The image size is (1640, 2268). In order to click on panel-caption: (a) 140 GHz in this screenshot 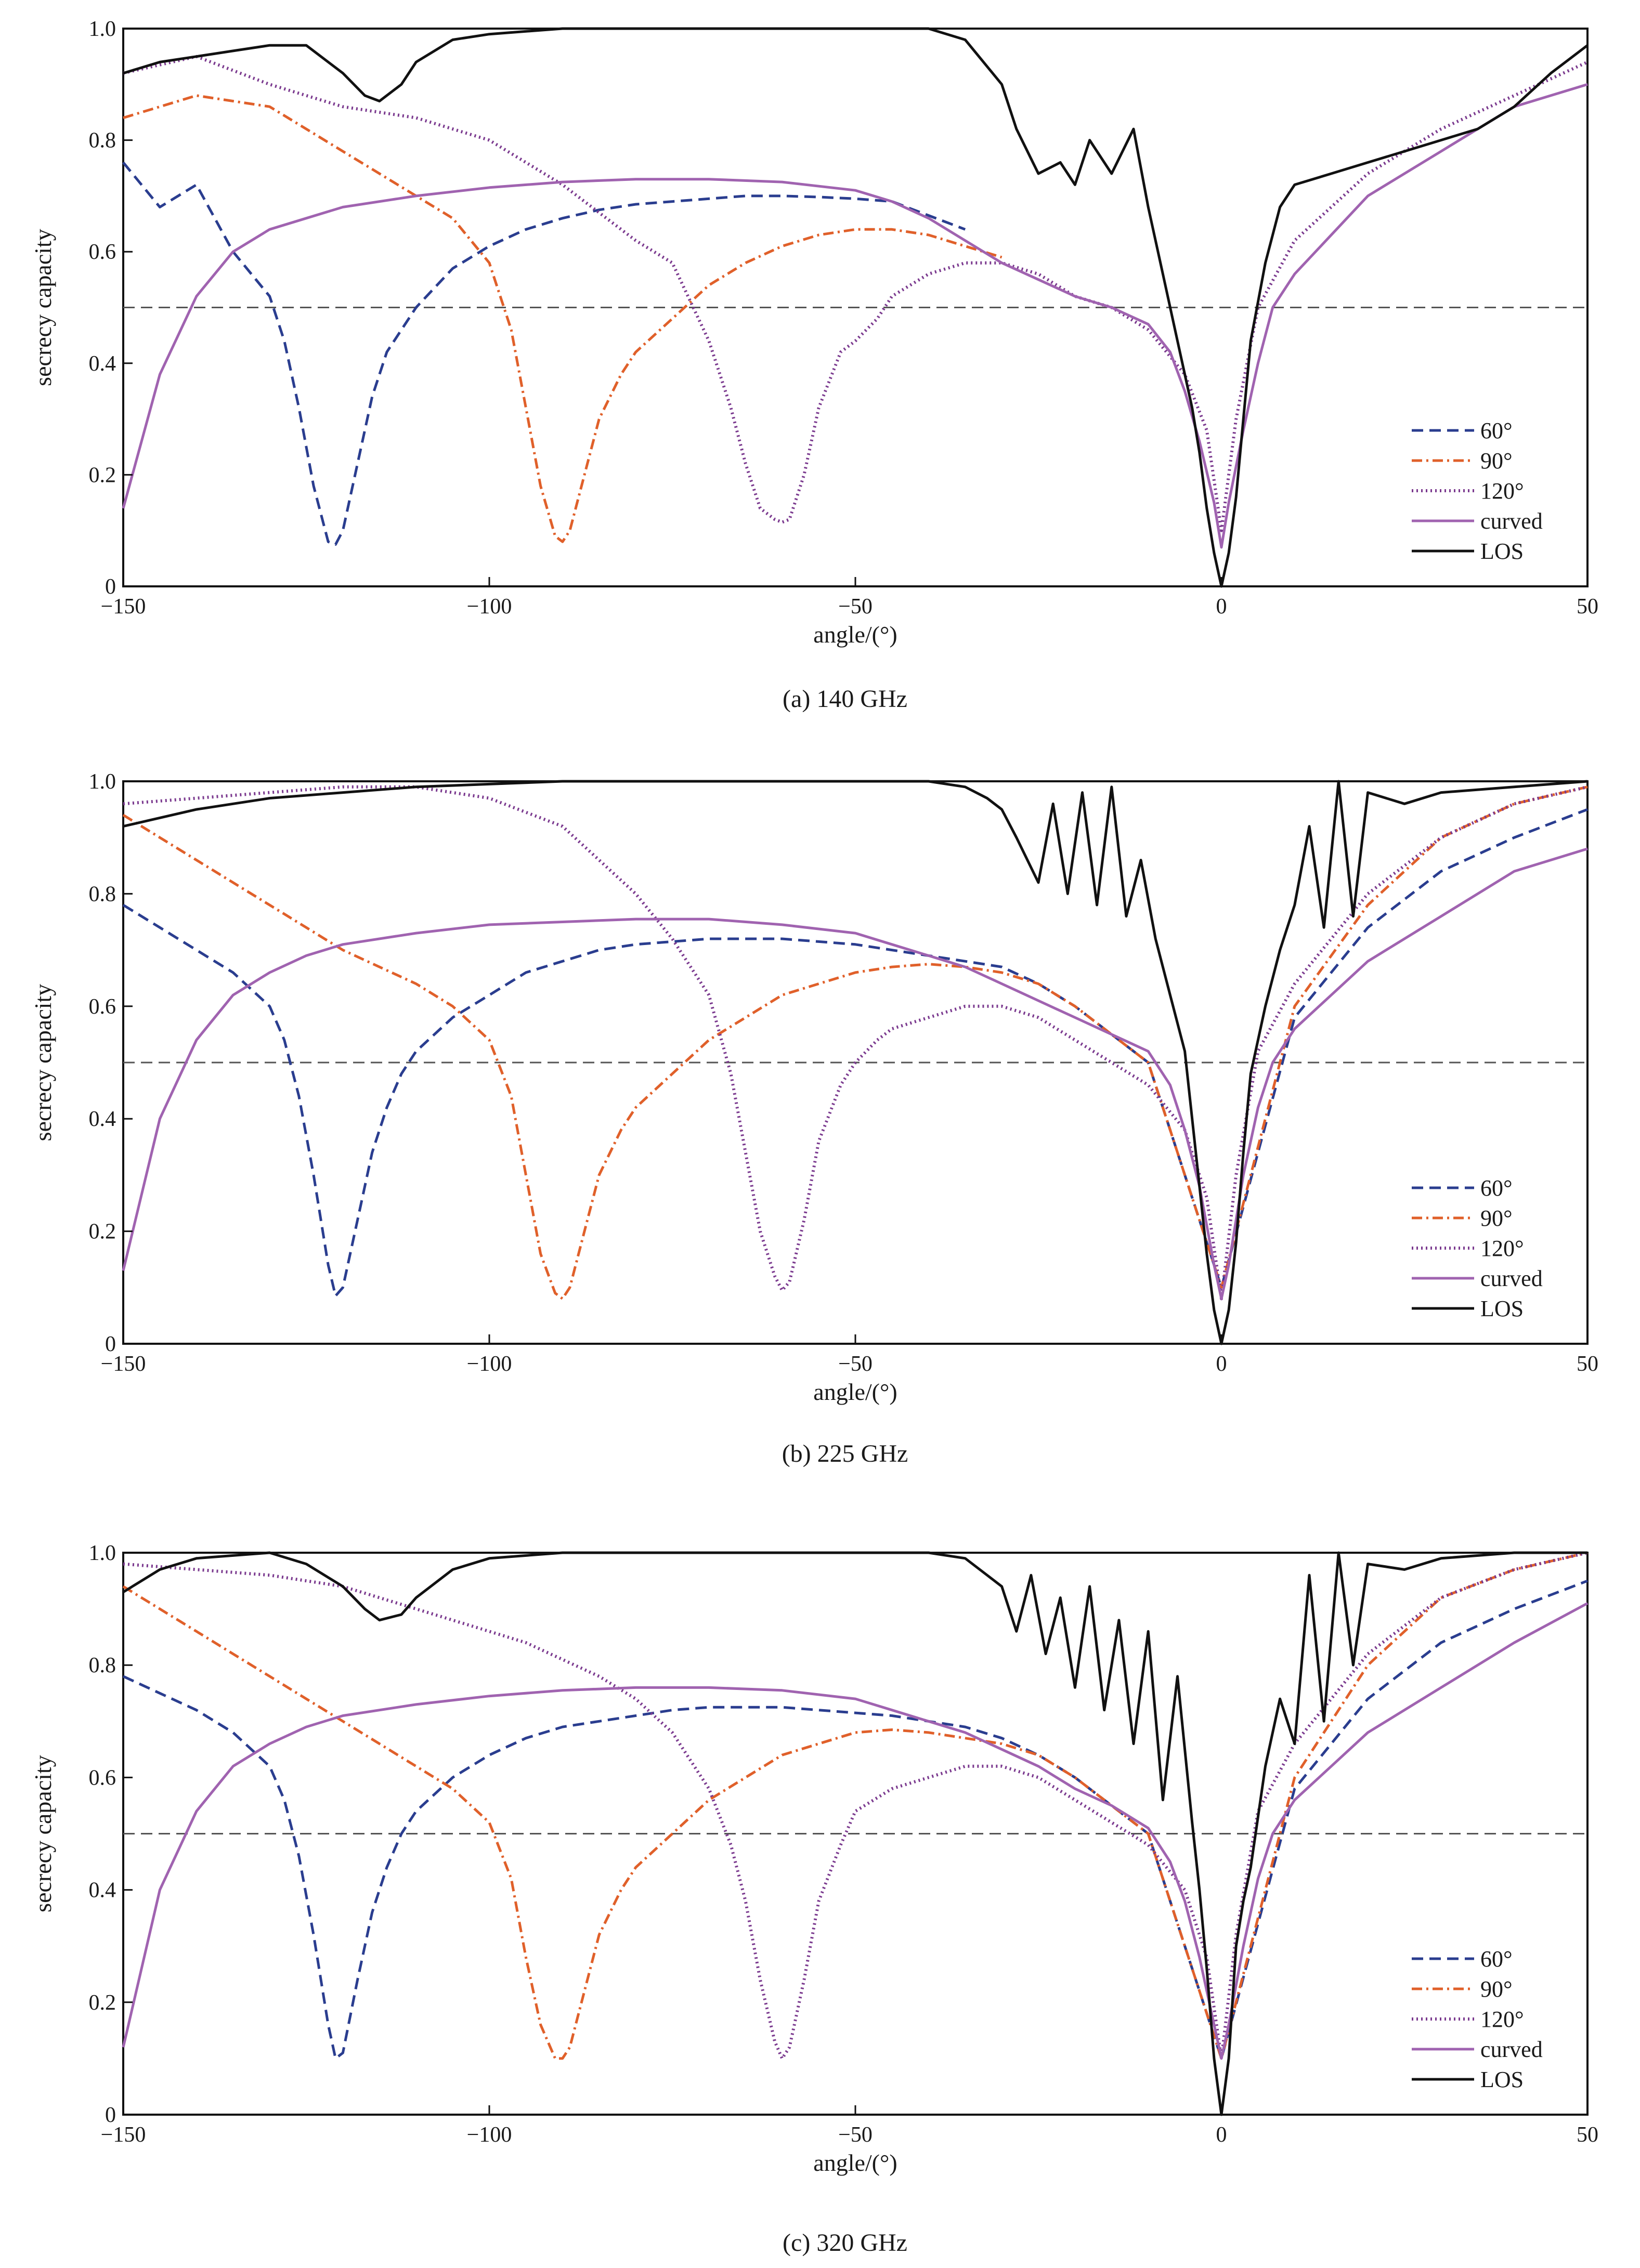, I will do `click(845, 699)`.